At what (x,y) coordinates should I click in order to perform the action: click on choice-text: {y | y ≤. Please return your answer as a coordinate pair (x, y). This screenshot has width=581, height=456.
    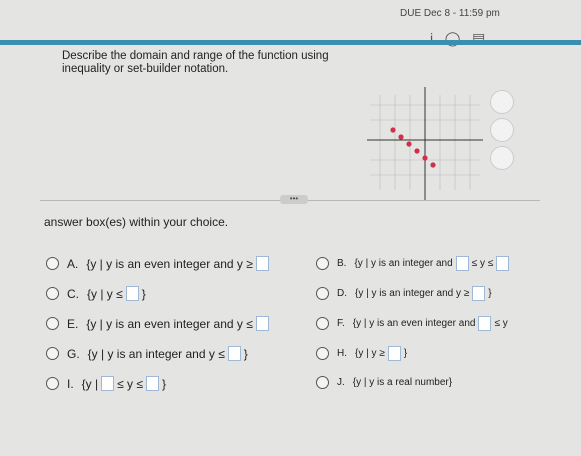
    Looking at the image, I should click on (105, 293).